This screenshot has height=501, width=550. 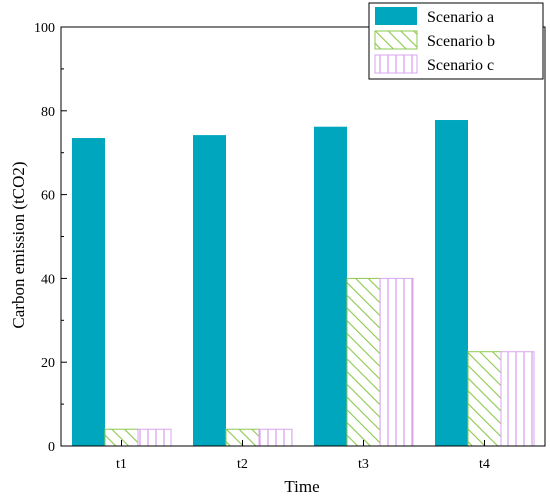 I want to click on y-tick-label: 20, so click(x=48, y=363).